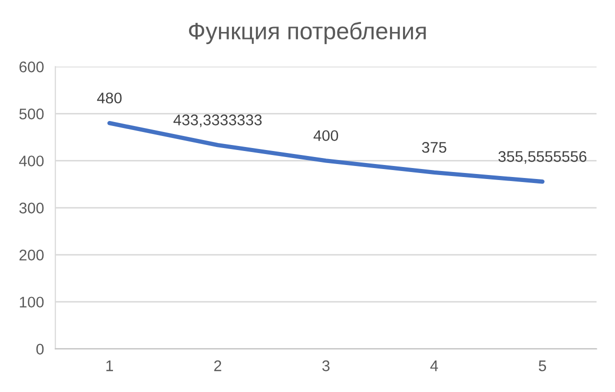  Describe the element at coordinates (326, 136) in the screenshot. I see `data-label: 400` at that location.